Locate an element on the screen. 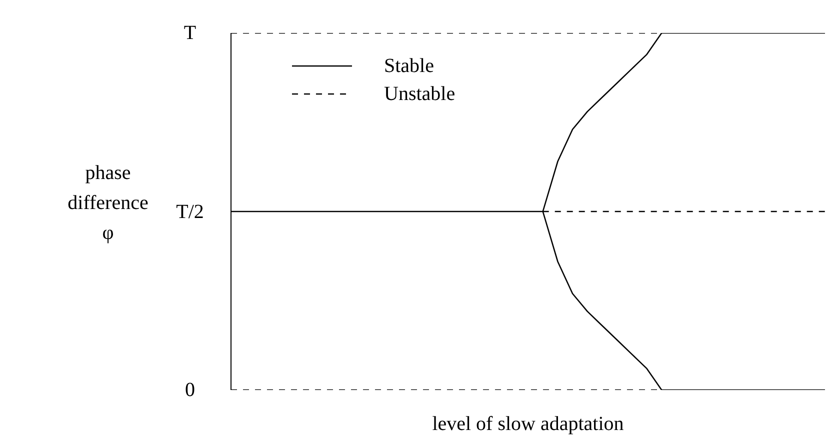  y-axis-title: phase difference φ is located at coordinates (108, 203).